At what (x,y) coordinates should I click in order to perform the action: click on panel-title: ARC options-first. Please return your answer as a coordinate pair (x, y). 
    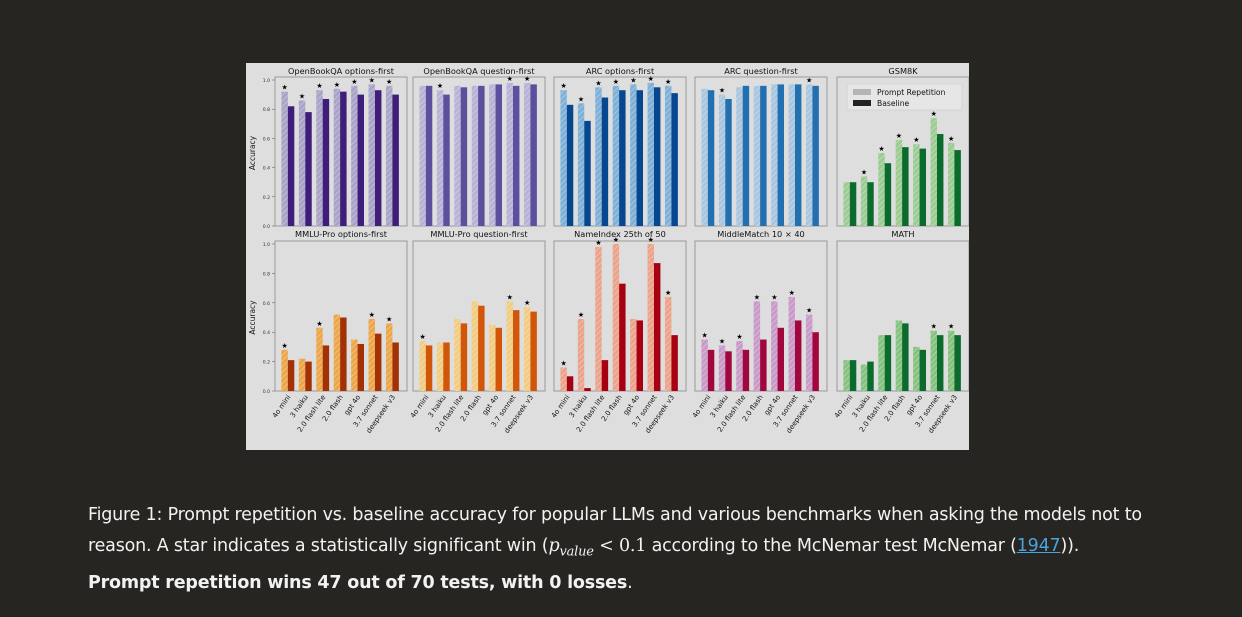
    Looking at the image, I should click on (620, 71).